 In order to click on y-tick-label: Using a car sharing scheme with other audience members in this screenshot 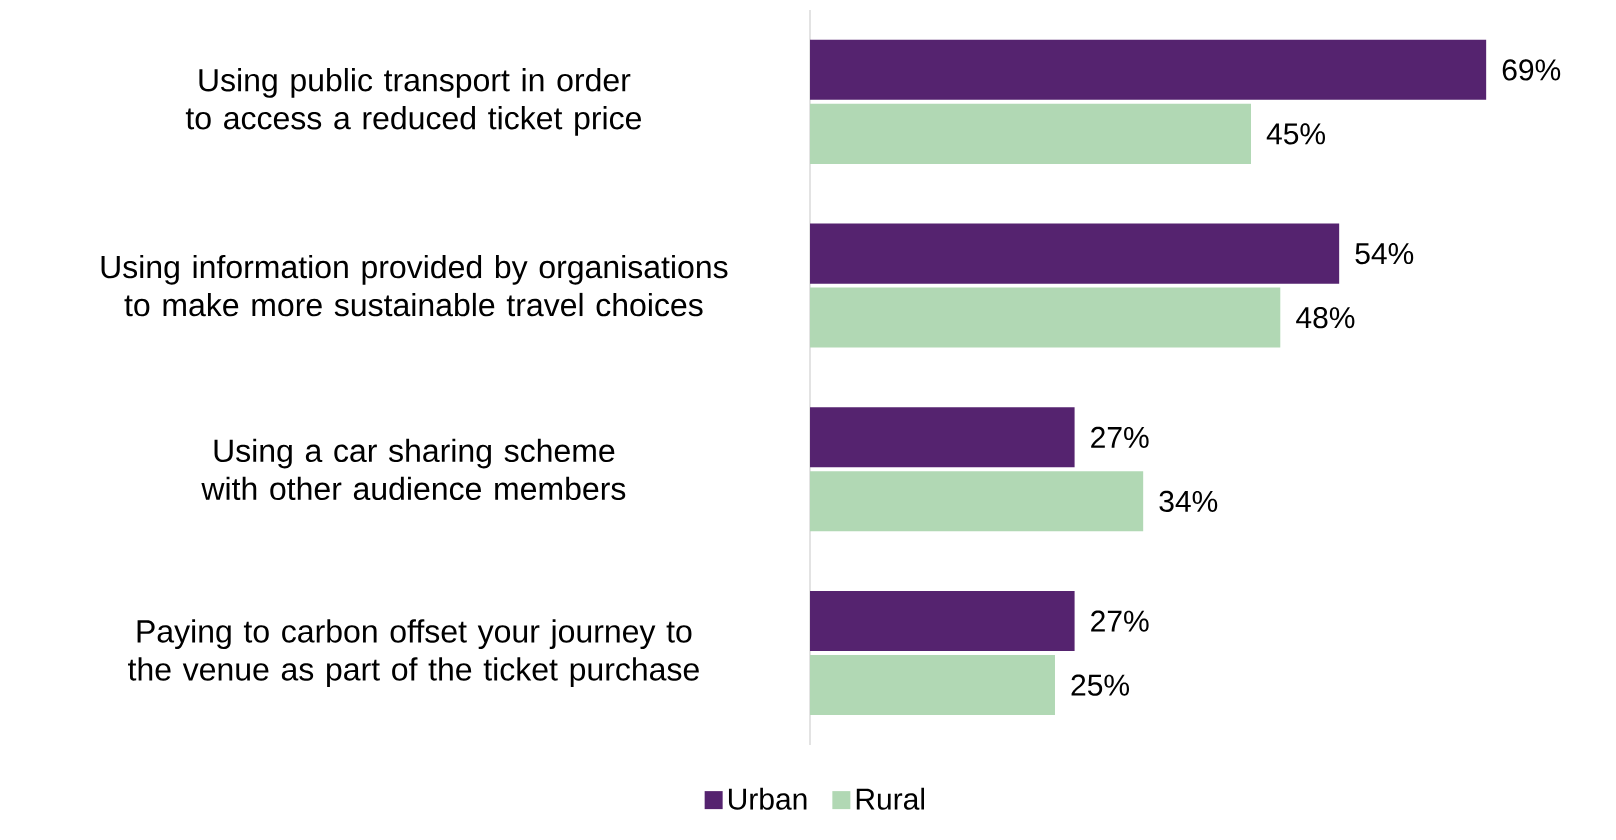, I will do `click(413, 469)`.